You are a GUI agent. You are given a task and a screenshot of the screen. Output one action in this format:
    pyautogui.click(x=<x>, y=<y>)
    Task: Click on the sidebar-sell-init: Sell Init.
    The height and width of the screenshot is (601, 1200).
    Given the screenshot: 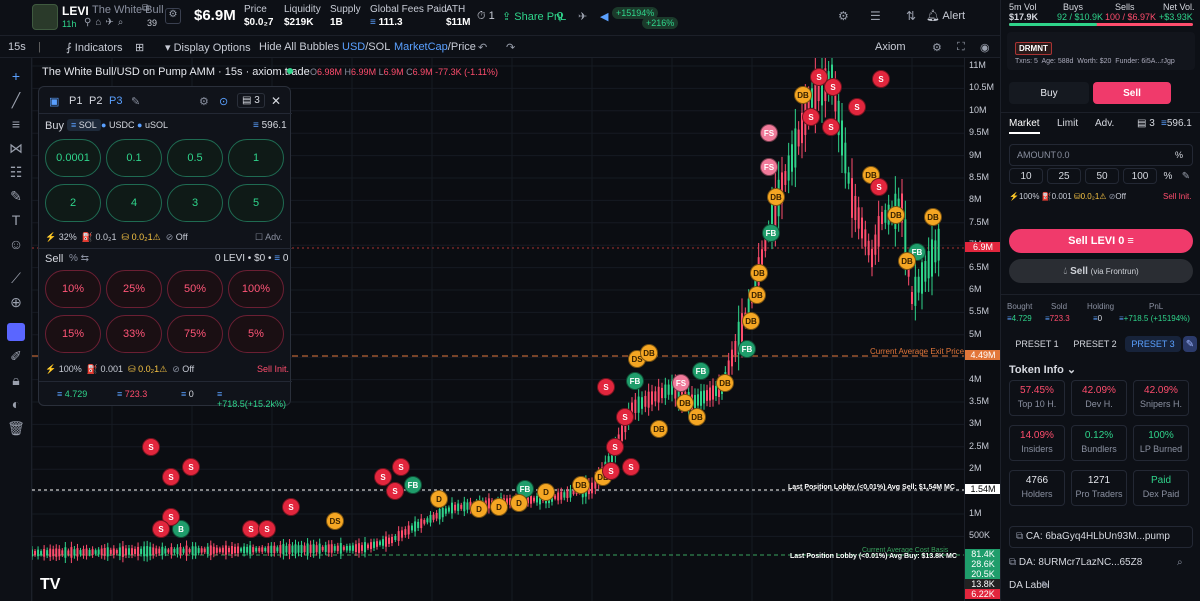 What is the action you would take?
    pyautogui.click(x=1177, y=196)
    